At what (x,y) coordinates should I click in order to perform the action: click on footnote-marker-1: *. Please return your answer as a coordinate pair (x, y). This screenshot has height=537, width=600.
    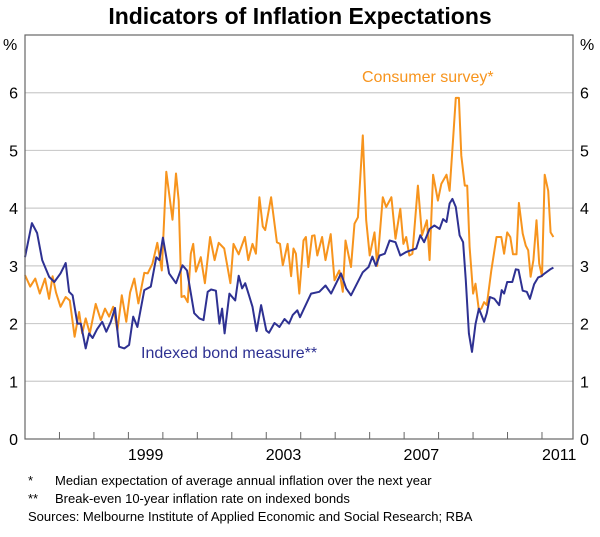
    Looking at the image, I should click on (30, 480).